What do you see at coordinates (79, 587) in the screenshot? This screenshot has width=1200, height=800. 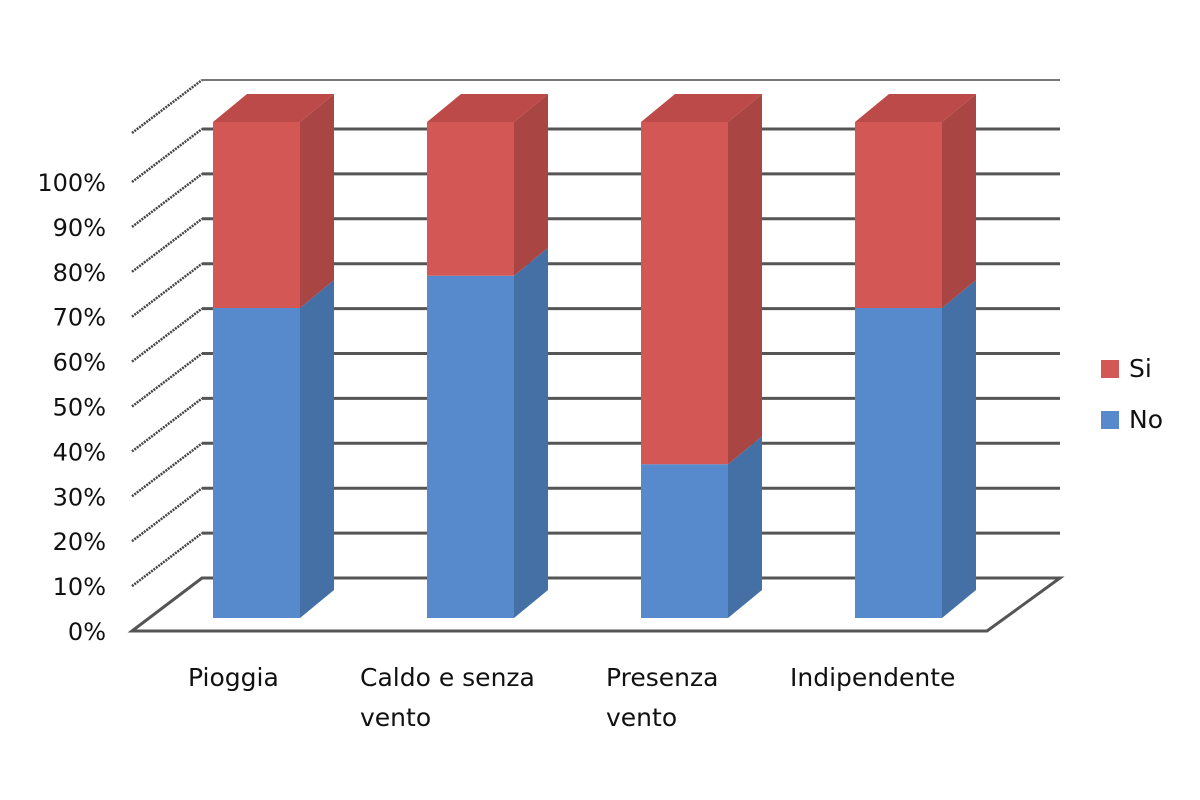 I see `y-tick-label: 10%` at bounding box center [79, 587].